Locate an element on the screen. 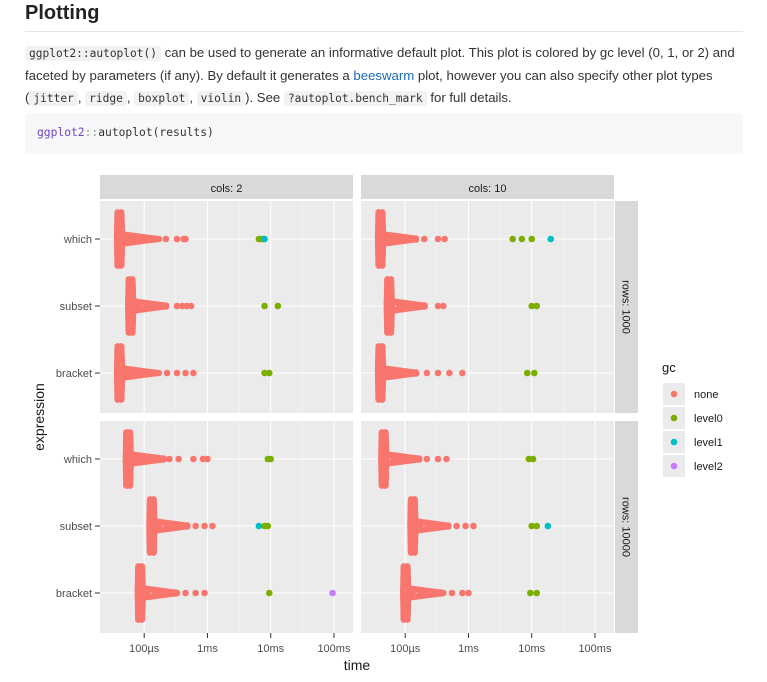  code-call: autoplot(results) is located at coordinates (156, 132).